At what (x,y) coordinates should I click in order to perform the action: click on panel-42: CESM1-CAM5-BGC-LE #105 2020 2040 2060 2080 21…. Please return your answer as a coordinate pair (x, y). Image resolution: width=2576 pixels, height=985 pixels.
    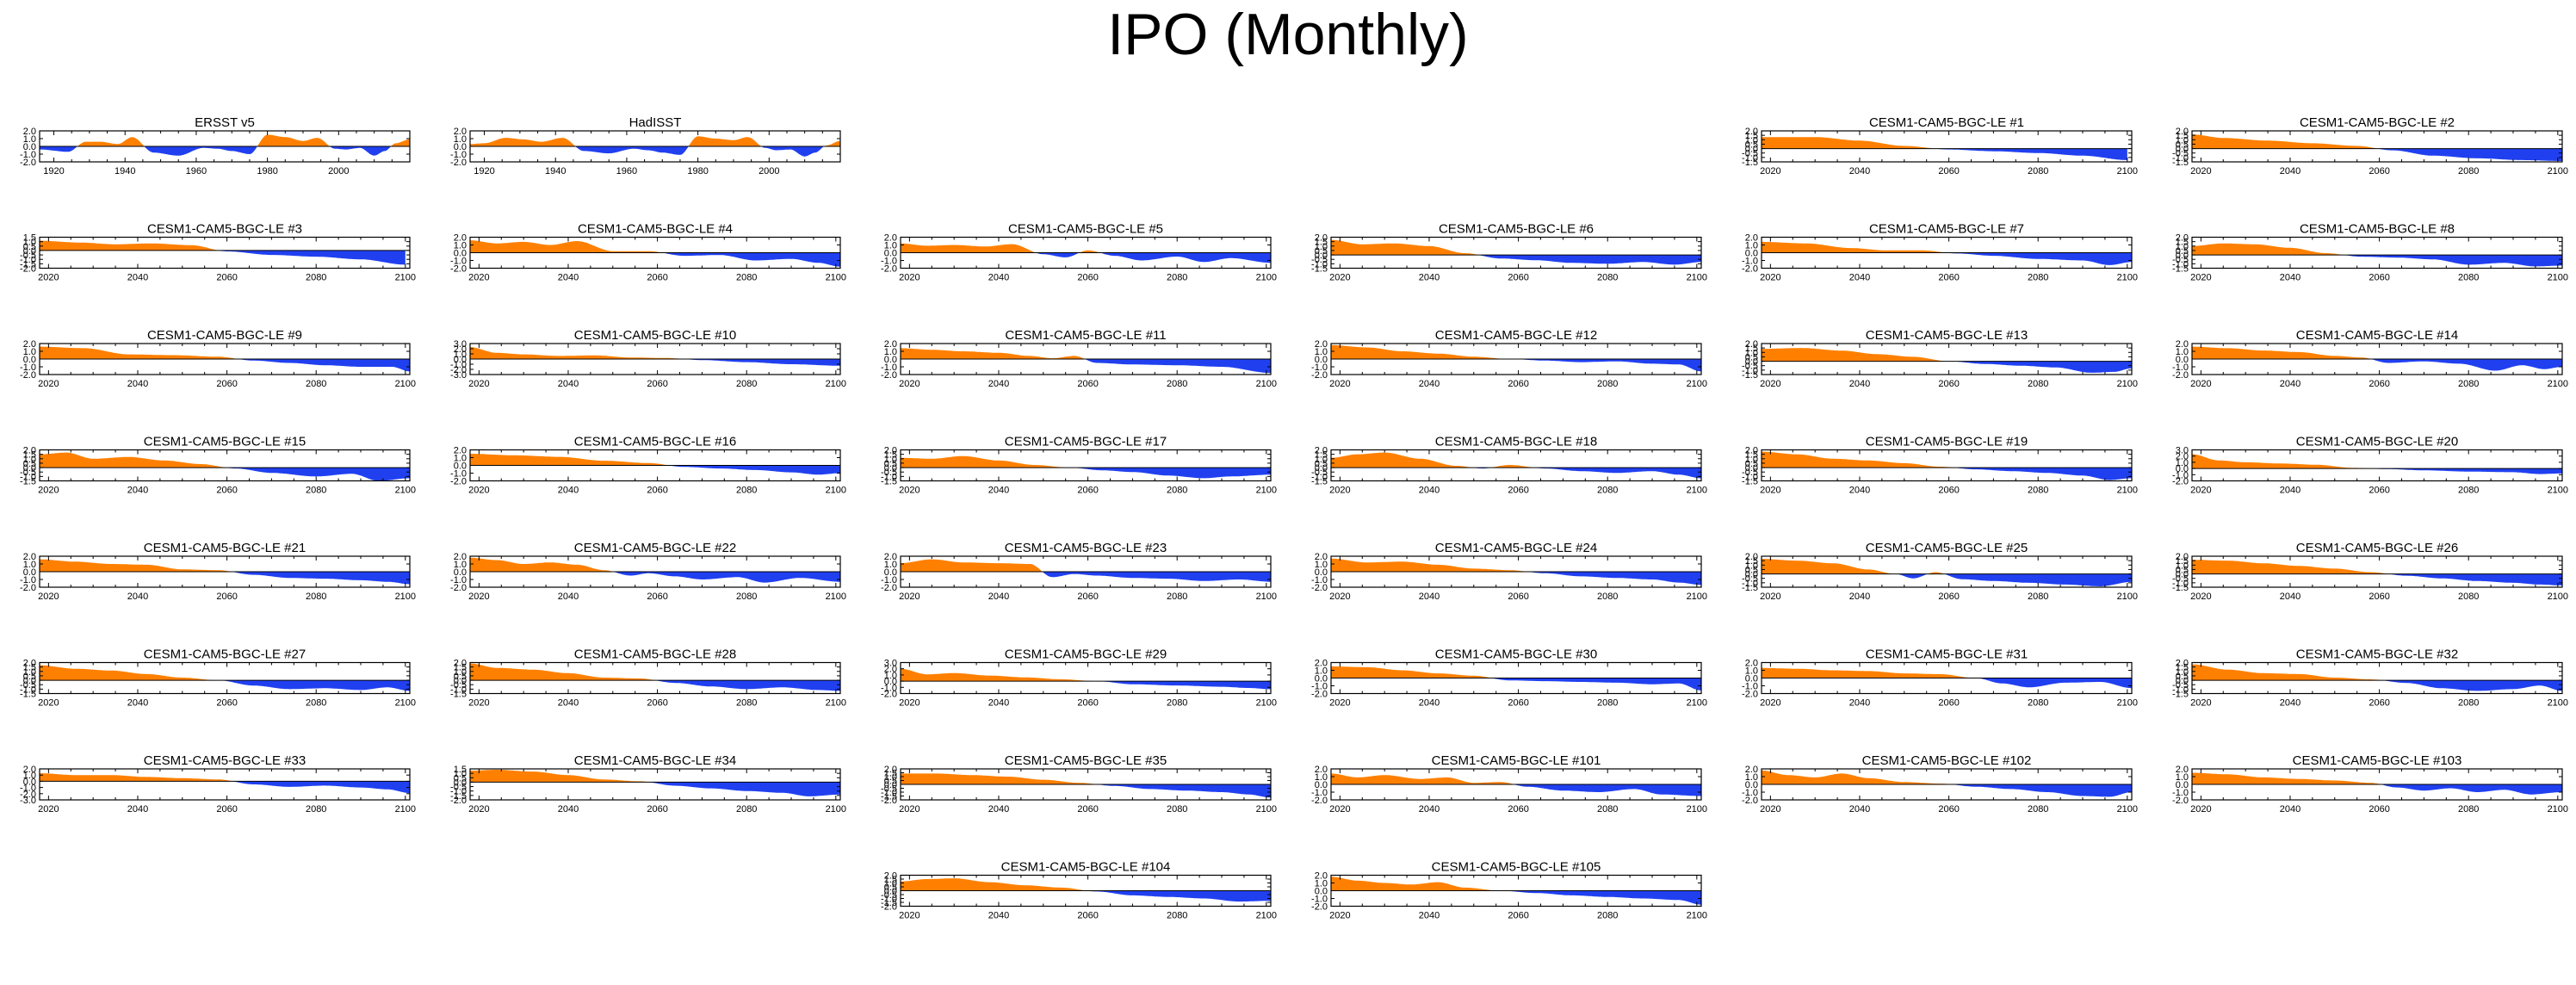
    Looking at the image, I should click on (1509, 890).